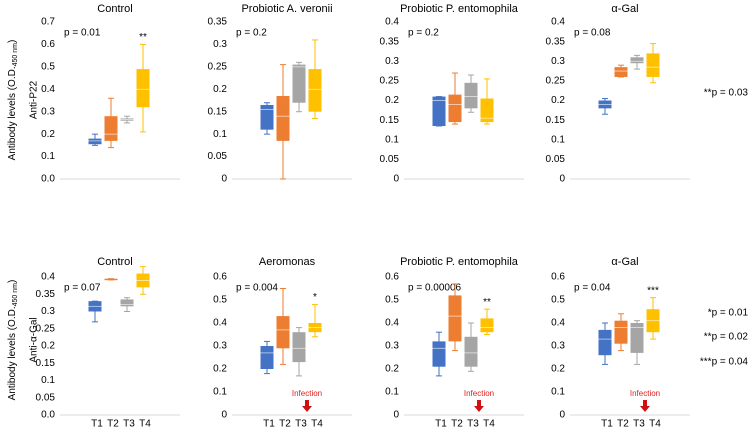 This screenshot has width=753, height=433. Describe the element at coordinates (82, 288) in the screenshot. I see `p-value: p = 0.07` at that location.